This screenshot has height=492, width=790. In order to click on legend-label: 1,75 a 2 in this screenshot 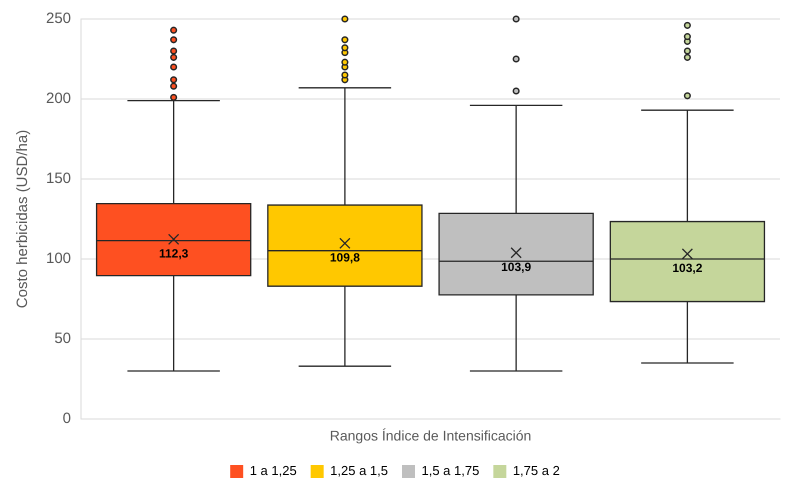, I will do `click(536, 470)`.